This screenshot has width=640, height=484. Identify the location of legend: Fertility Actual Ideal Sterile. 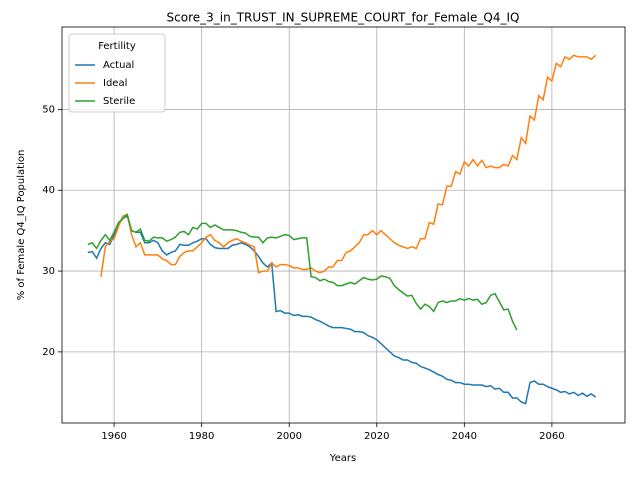
(117, 73).